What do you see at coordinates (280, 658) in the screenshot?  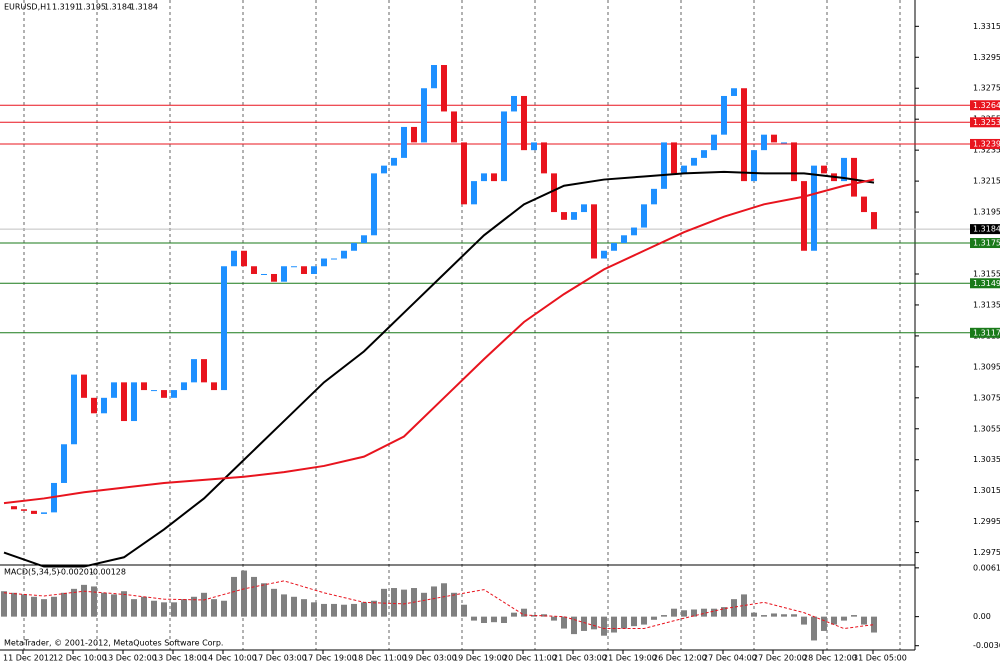 I see `x-tick-label: 17 Dec 03:00` at bounding box center [280, 658].